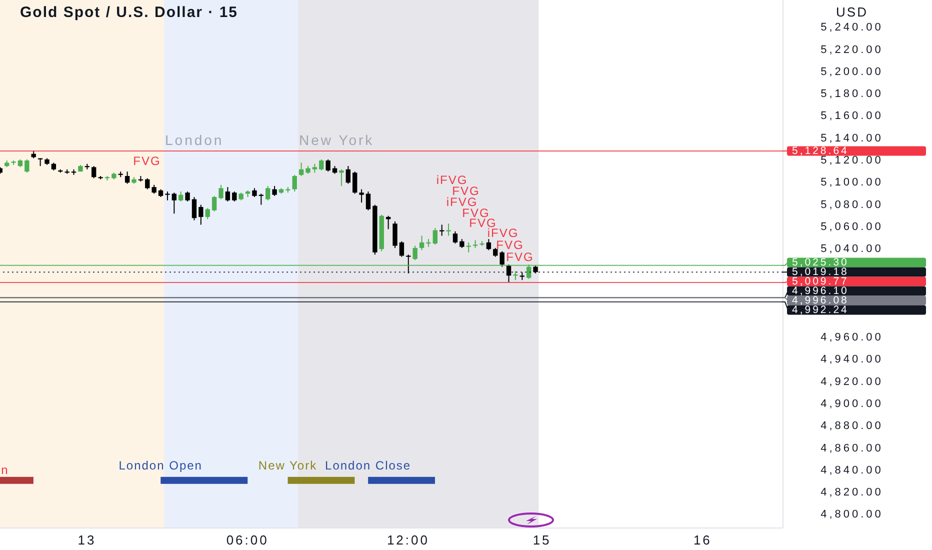 The width and height of the screenshot is (932, 550). Describe the element at coordinates (820, 290) in the screenshot. I see `ref-line-label: 4,996.10` at that location.